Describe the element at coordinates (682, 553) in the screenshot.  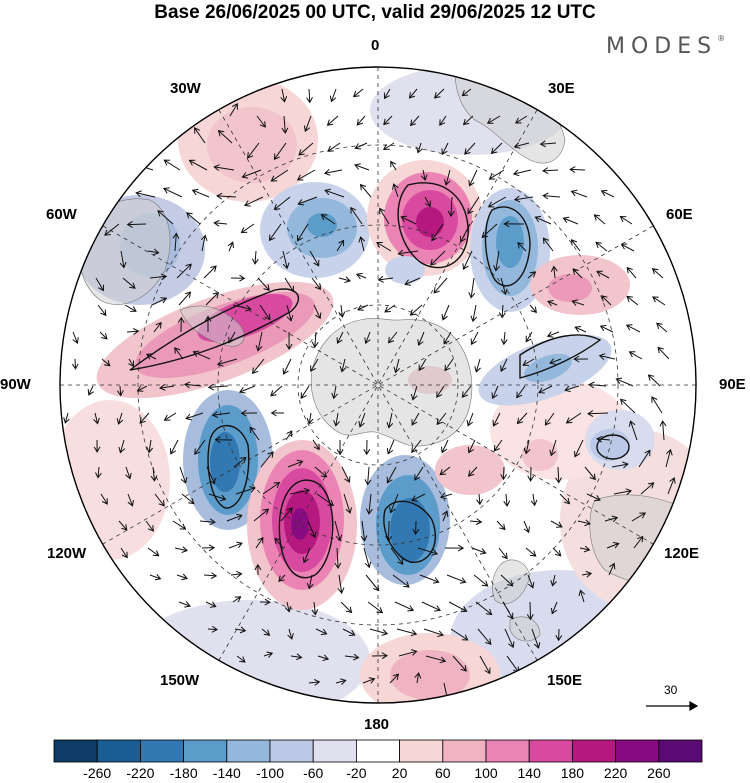
I see `lon-label-120e: 120E` at that location.